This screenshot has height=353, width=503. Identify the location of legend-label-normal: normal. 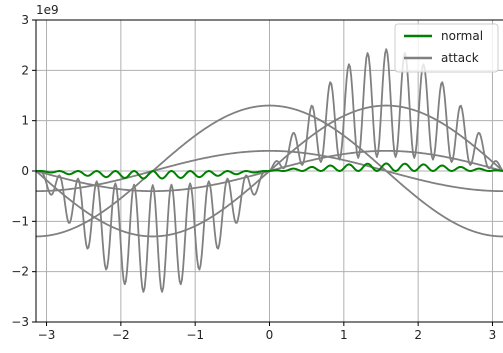
(462, 36).